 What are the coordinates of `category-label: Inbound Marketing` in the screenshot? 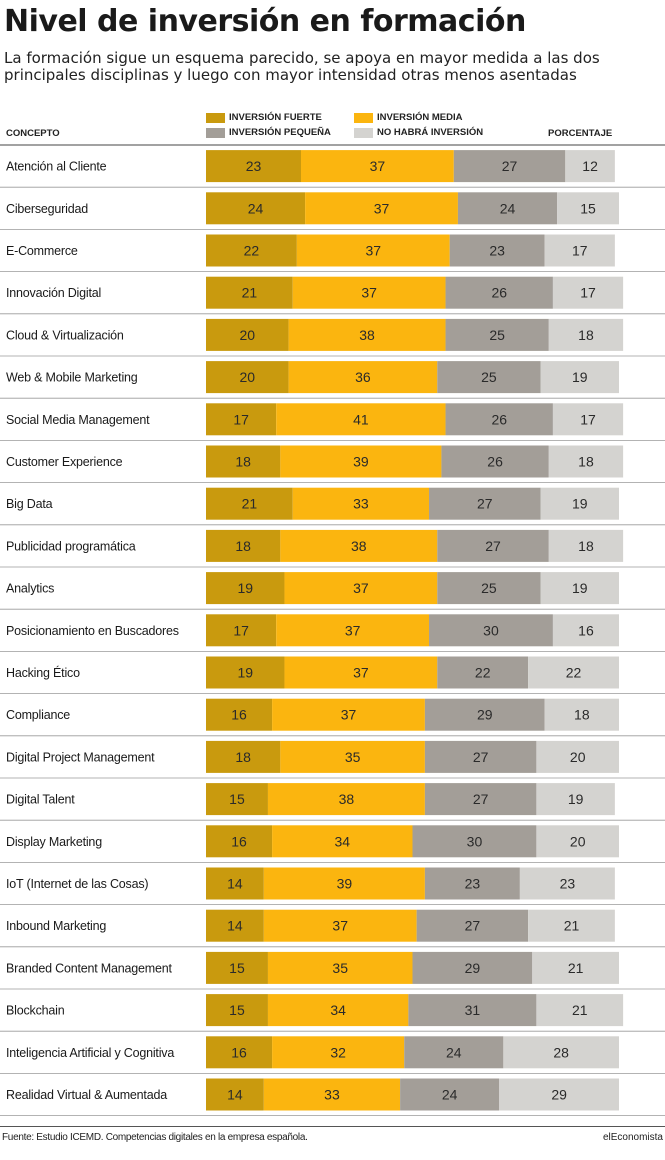 It's located at (56, 926).